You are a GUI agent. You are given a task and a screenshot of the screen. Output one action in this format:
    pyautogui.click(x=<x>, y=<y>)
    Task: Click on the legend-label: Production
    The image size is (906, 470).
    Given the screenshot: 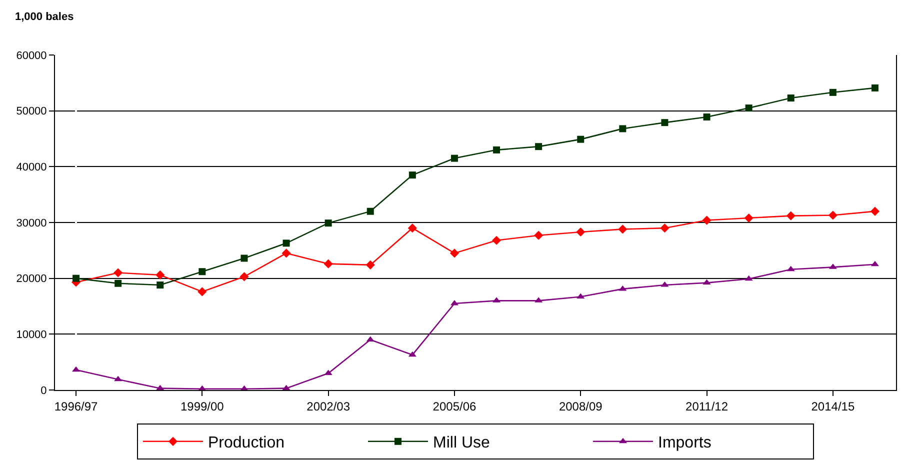 What is the action you would take?
    pyautogui.click(x=246, y=443)
    